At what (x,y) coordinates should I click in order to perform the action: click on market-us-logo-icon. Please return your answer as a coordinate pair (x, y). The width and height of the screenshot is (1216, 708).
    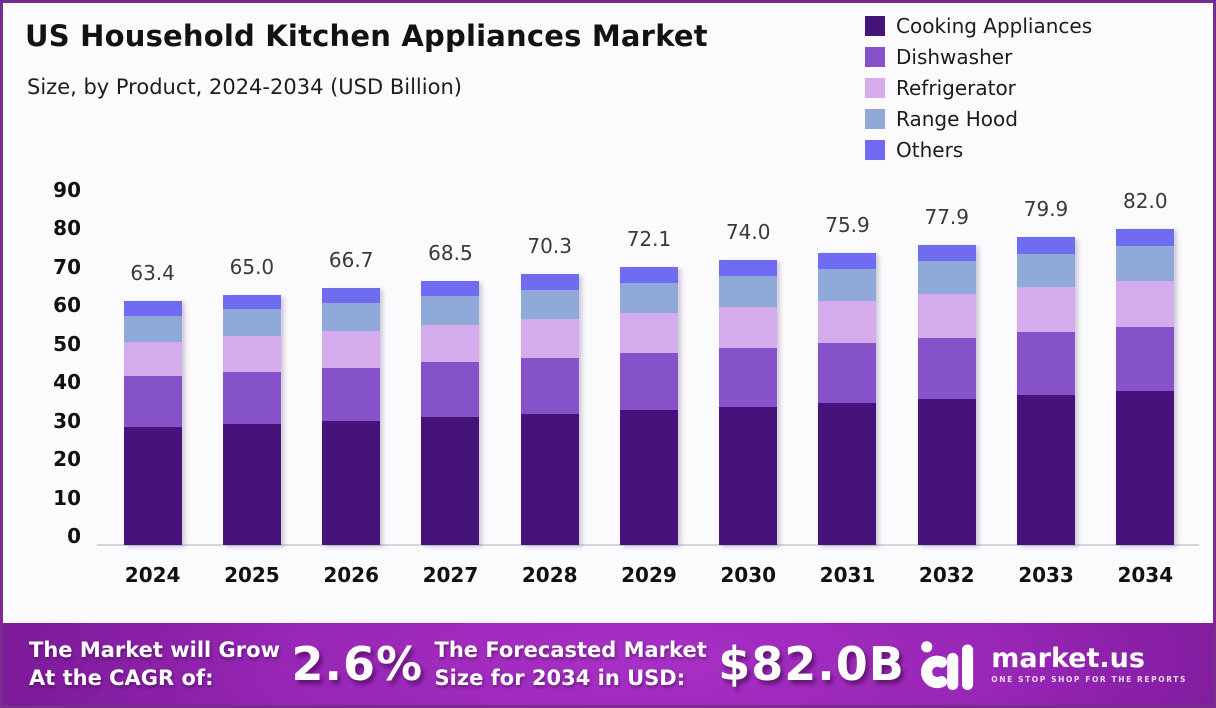
    Looking at the image, I should click on (947, 665).